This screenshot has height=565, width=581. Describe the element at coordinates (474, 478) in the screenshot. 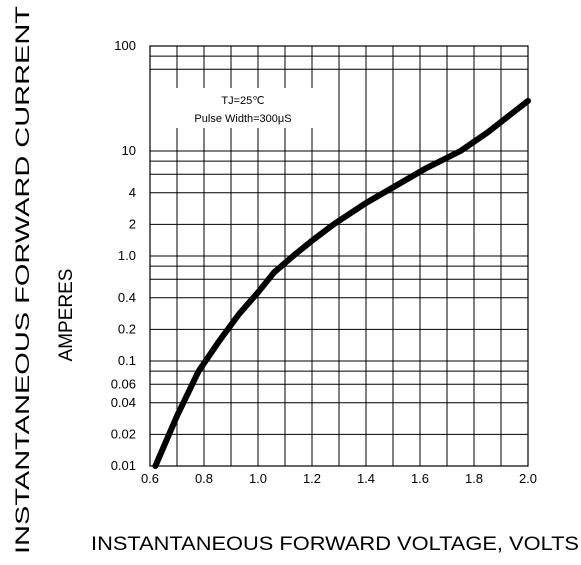

I see `x-tick-label: 1.8` at that location.